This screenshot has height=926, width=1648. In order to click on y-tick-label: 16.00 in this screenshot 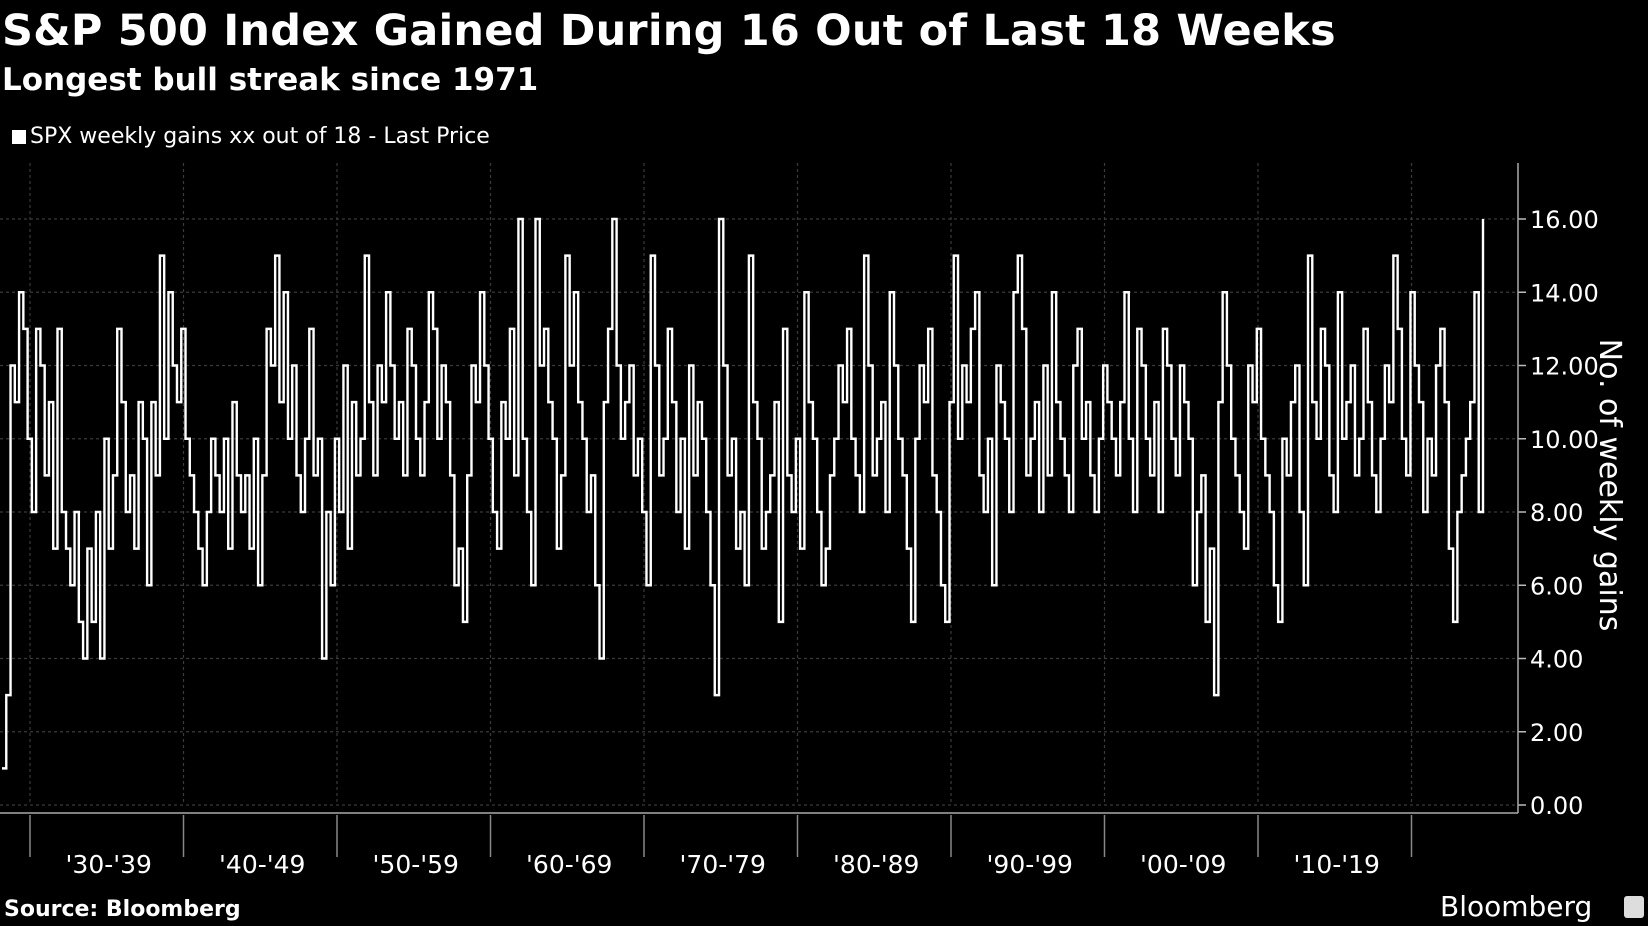, I will do `click(1564, 220)`.